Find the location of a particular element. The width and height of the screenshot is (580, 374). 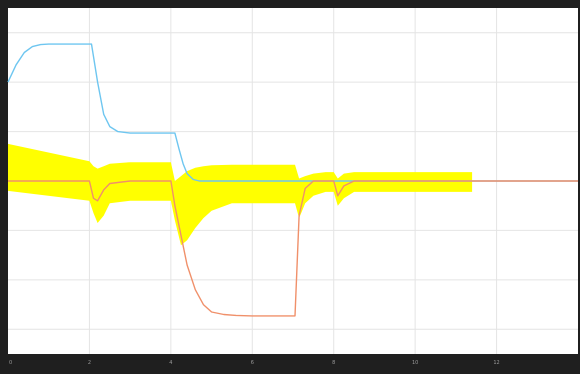

x-tick-label: 10 is located at coordinates (415, 363).